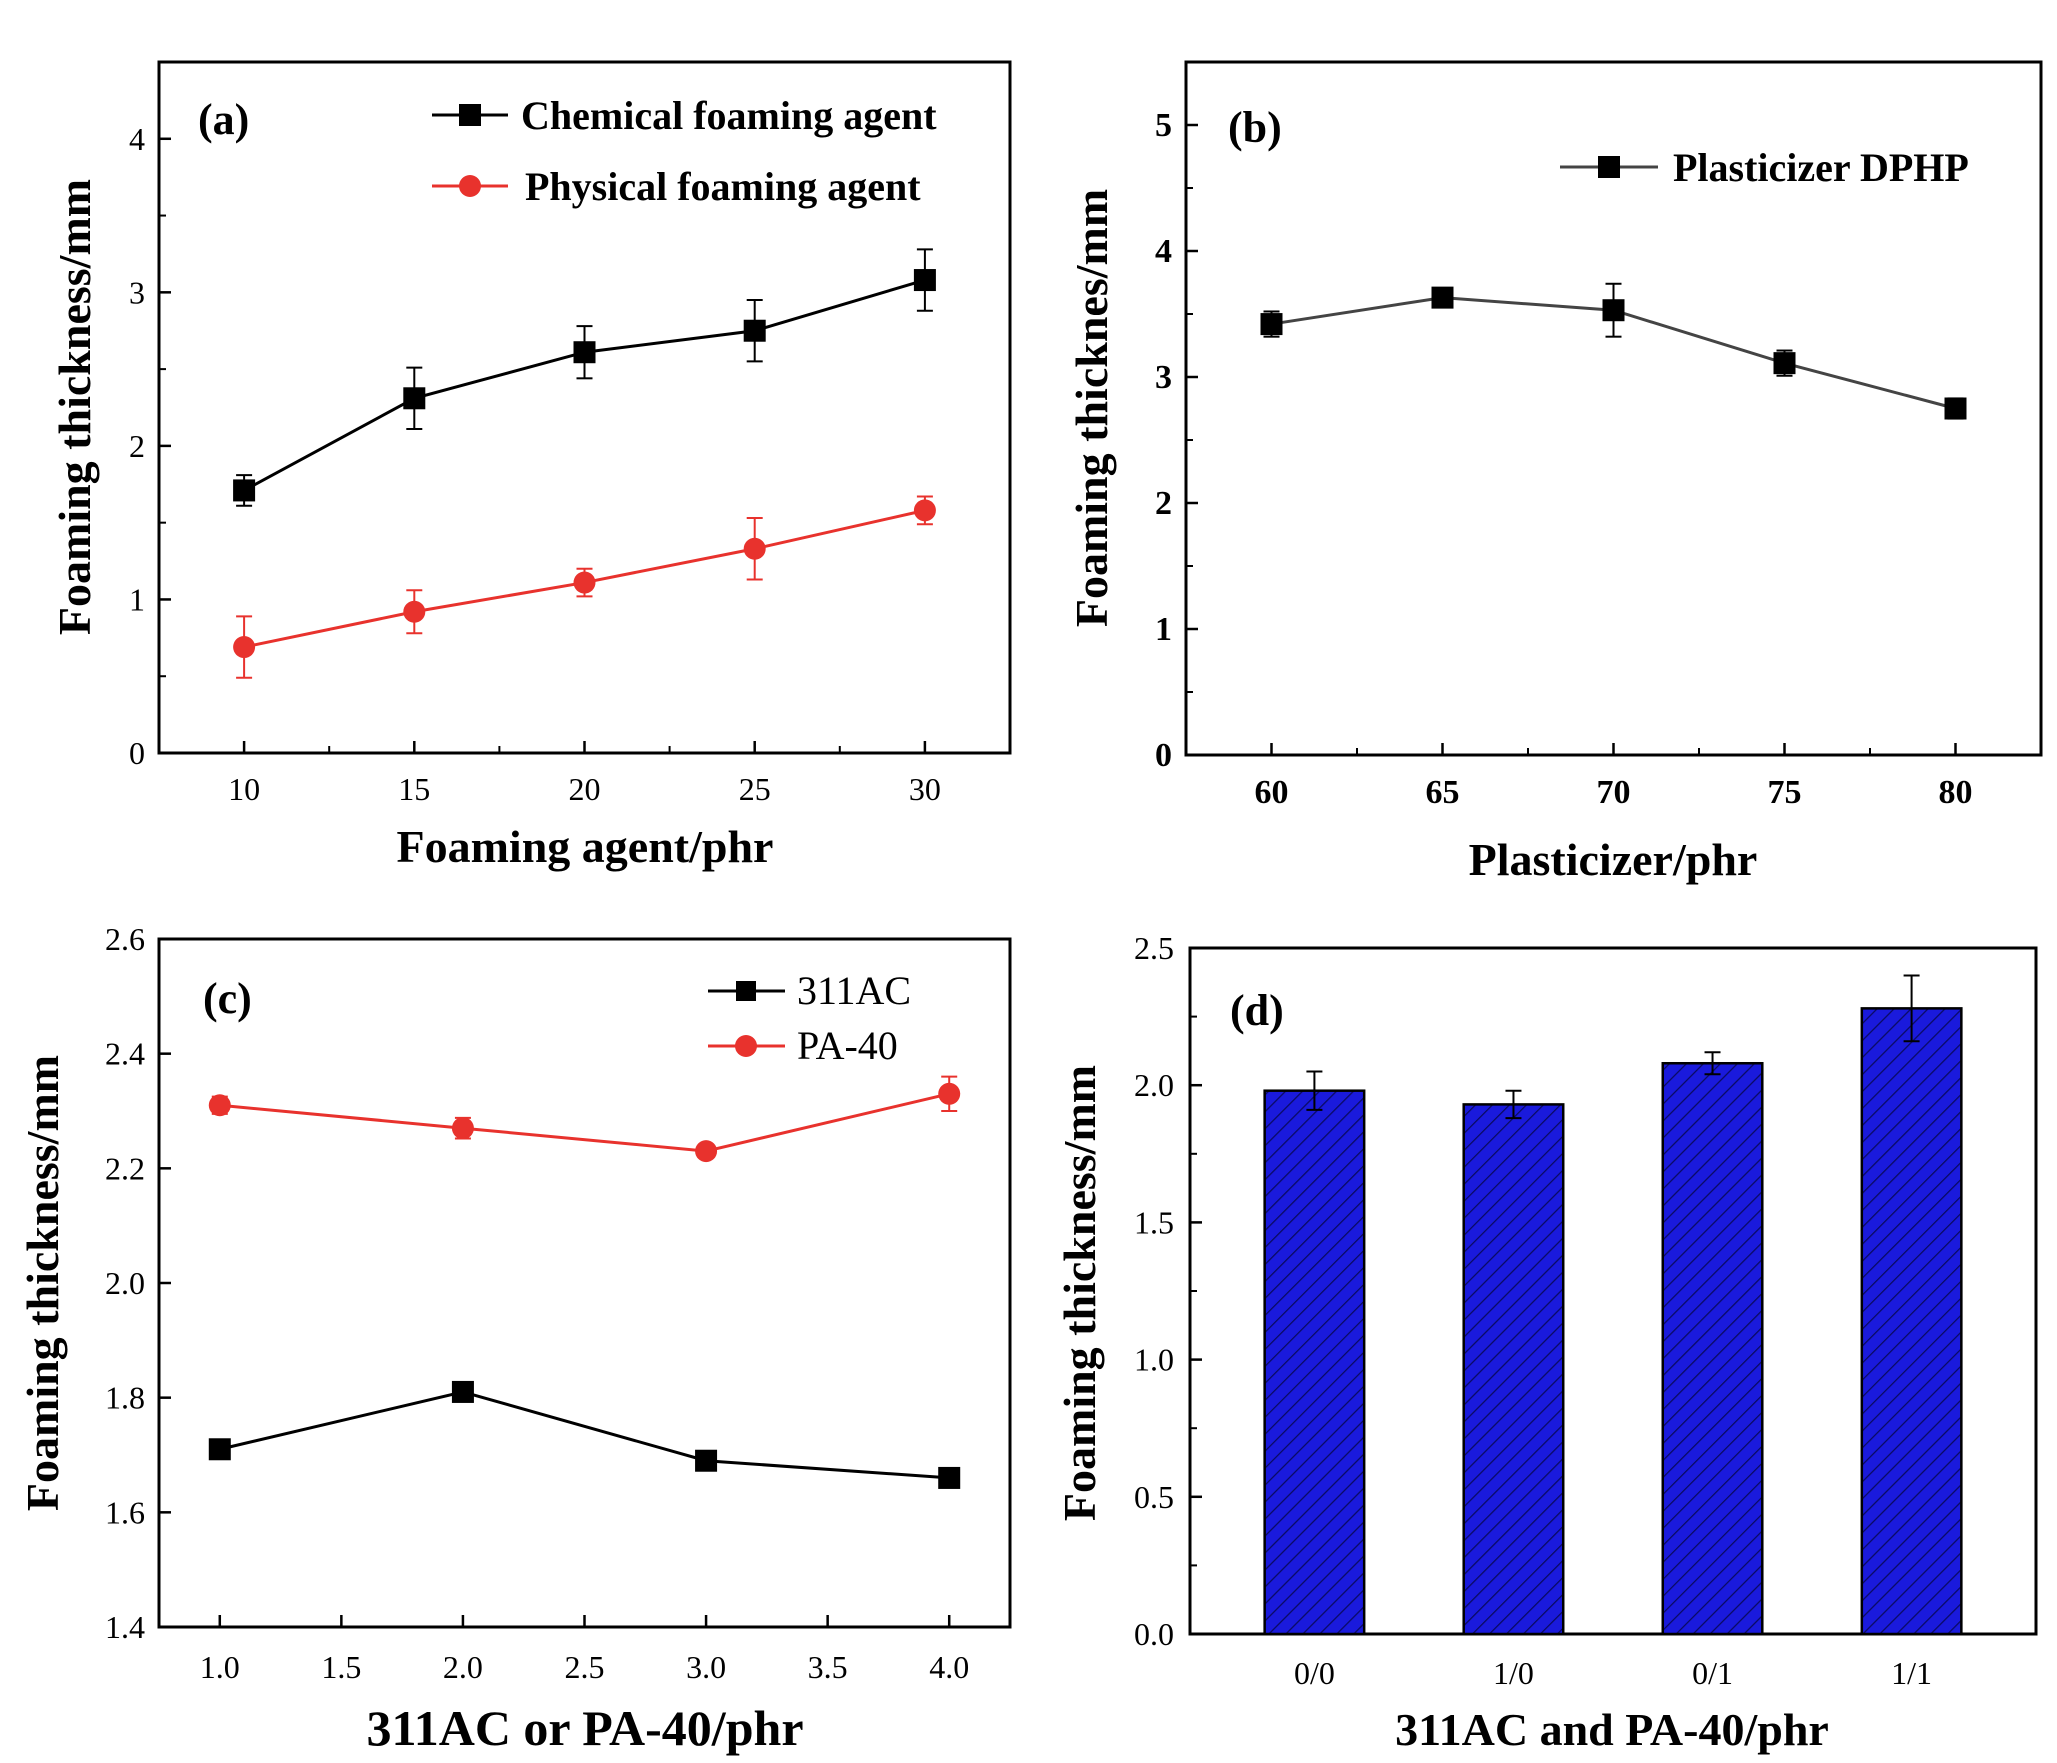  What do you see at coordinates (1257, 1010) in the screenshot?
I see `panel-d-label: (d)` at bounding box center [1257, 1010].